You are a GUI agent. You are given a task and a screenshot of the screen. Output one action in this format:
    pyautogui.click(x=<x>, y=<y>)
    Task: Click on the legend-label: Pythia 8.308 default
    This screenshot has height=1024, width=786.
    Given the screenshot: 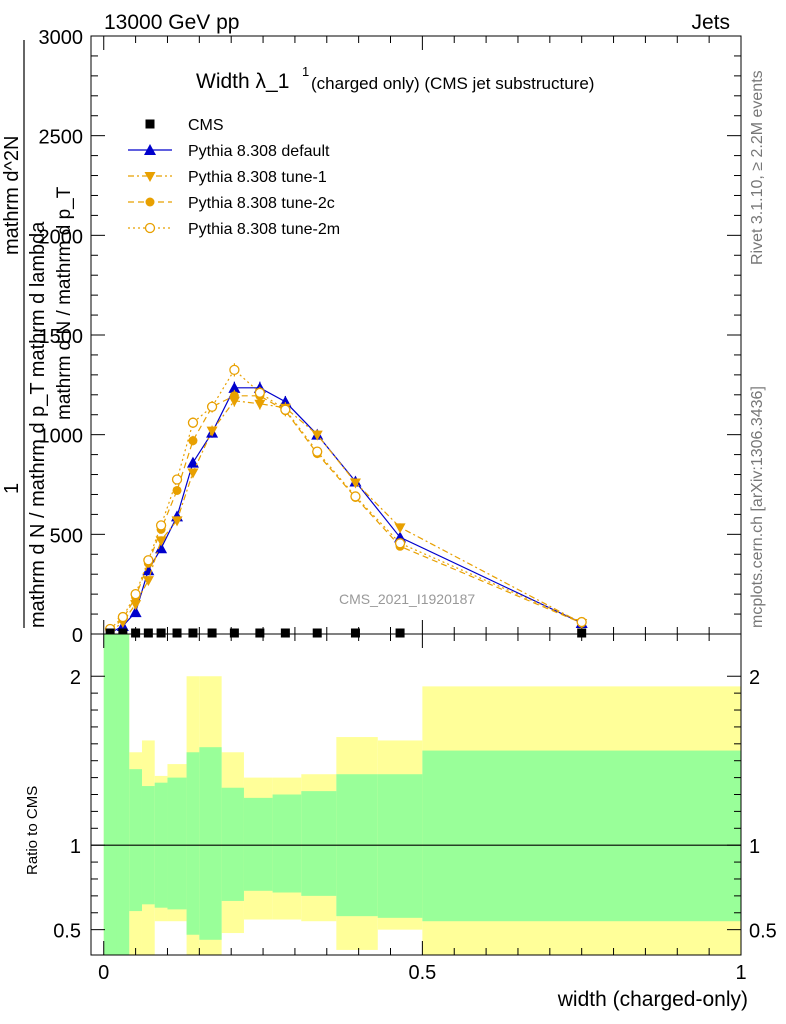 What is the action you would take?
    pyautogui.click(x=259, y=151)
    